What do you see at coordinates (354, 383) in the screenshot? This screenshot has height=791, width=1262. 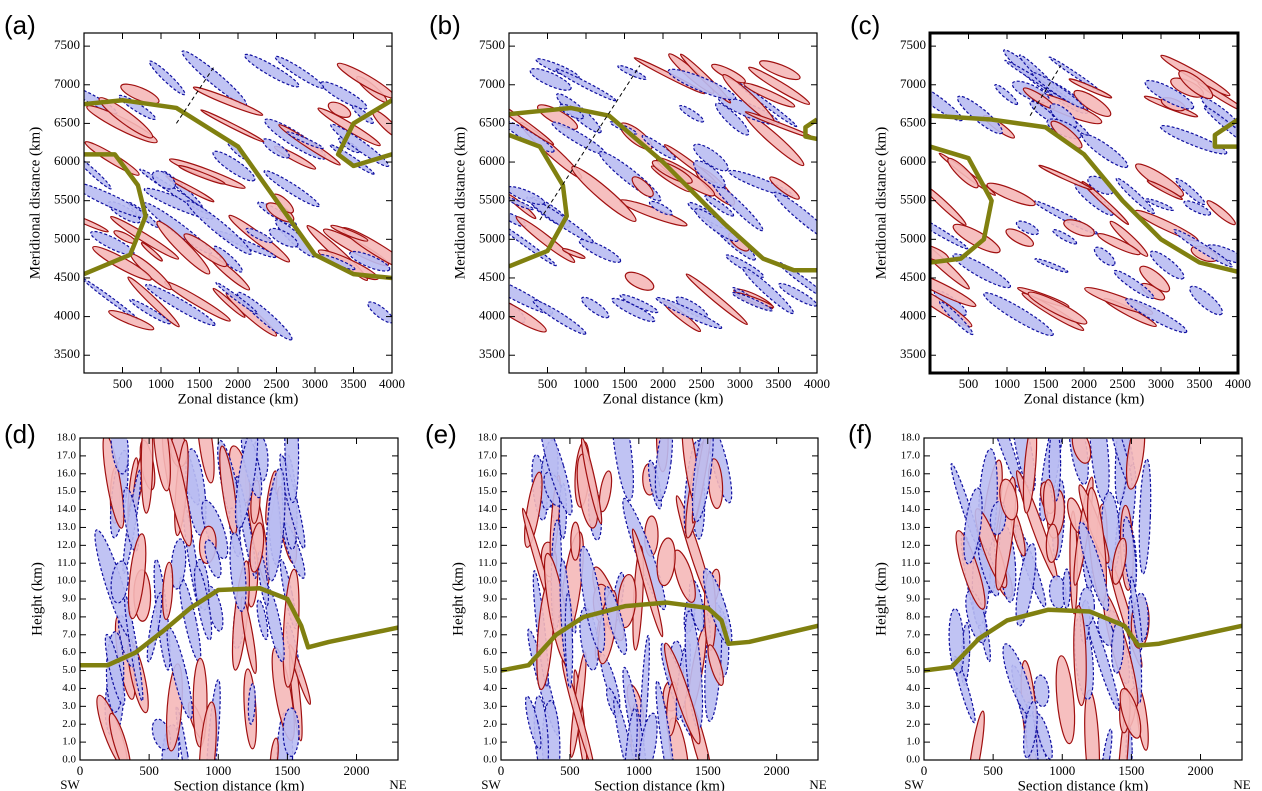 I see `x-tick-label: 3500` at bounding box center [354, 383].